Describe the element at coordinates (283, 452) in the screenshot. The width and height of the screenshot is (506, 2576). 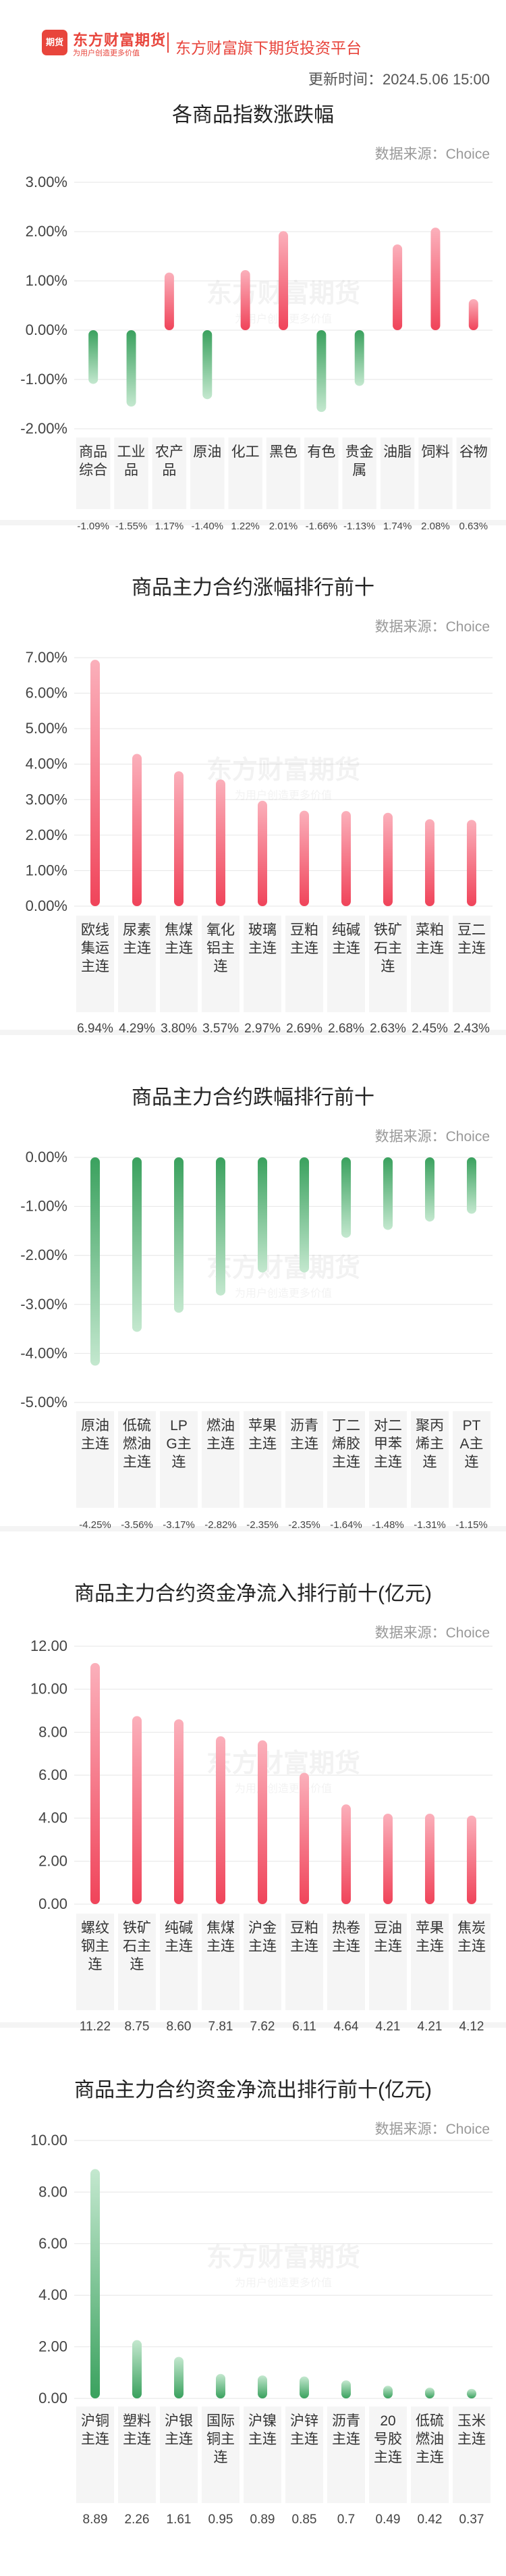
I see `category-label: 黑色` at that location.